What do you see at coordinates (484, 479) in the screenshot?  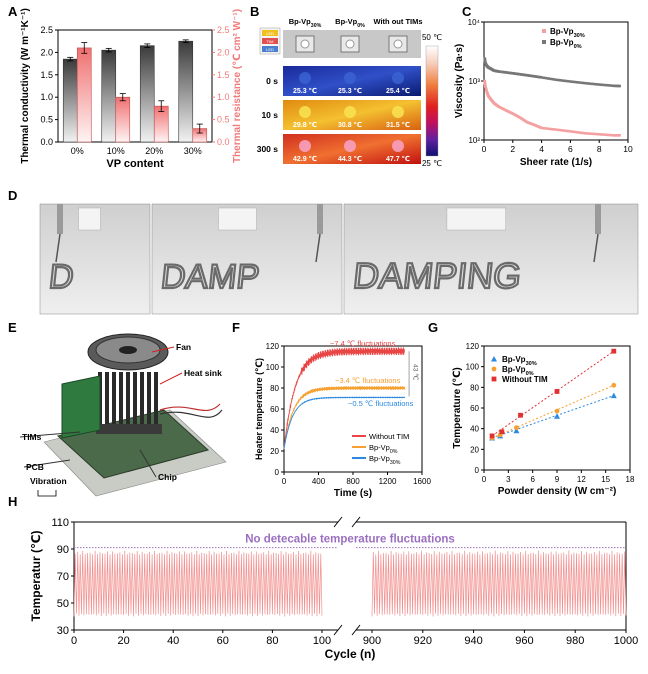 I see `x-tick-label-g: 0` at bounding box center [484, 479].